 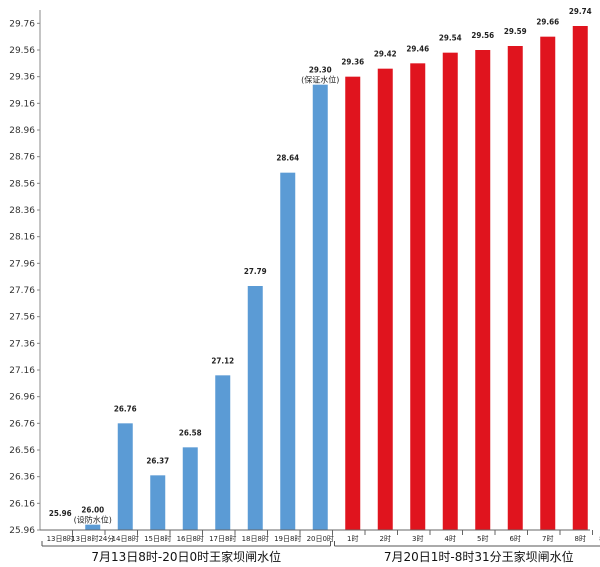 What do you see at coordinates (255, 271) in the screenshot?
I see `bar-value-label: 27.79` at bounding box center [255, 271].